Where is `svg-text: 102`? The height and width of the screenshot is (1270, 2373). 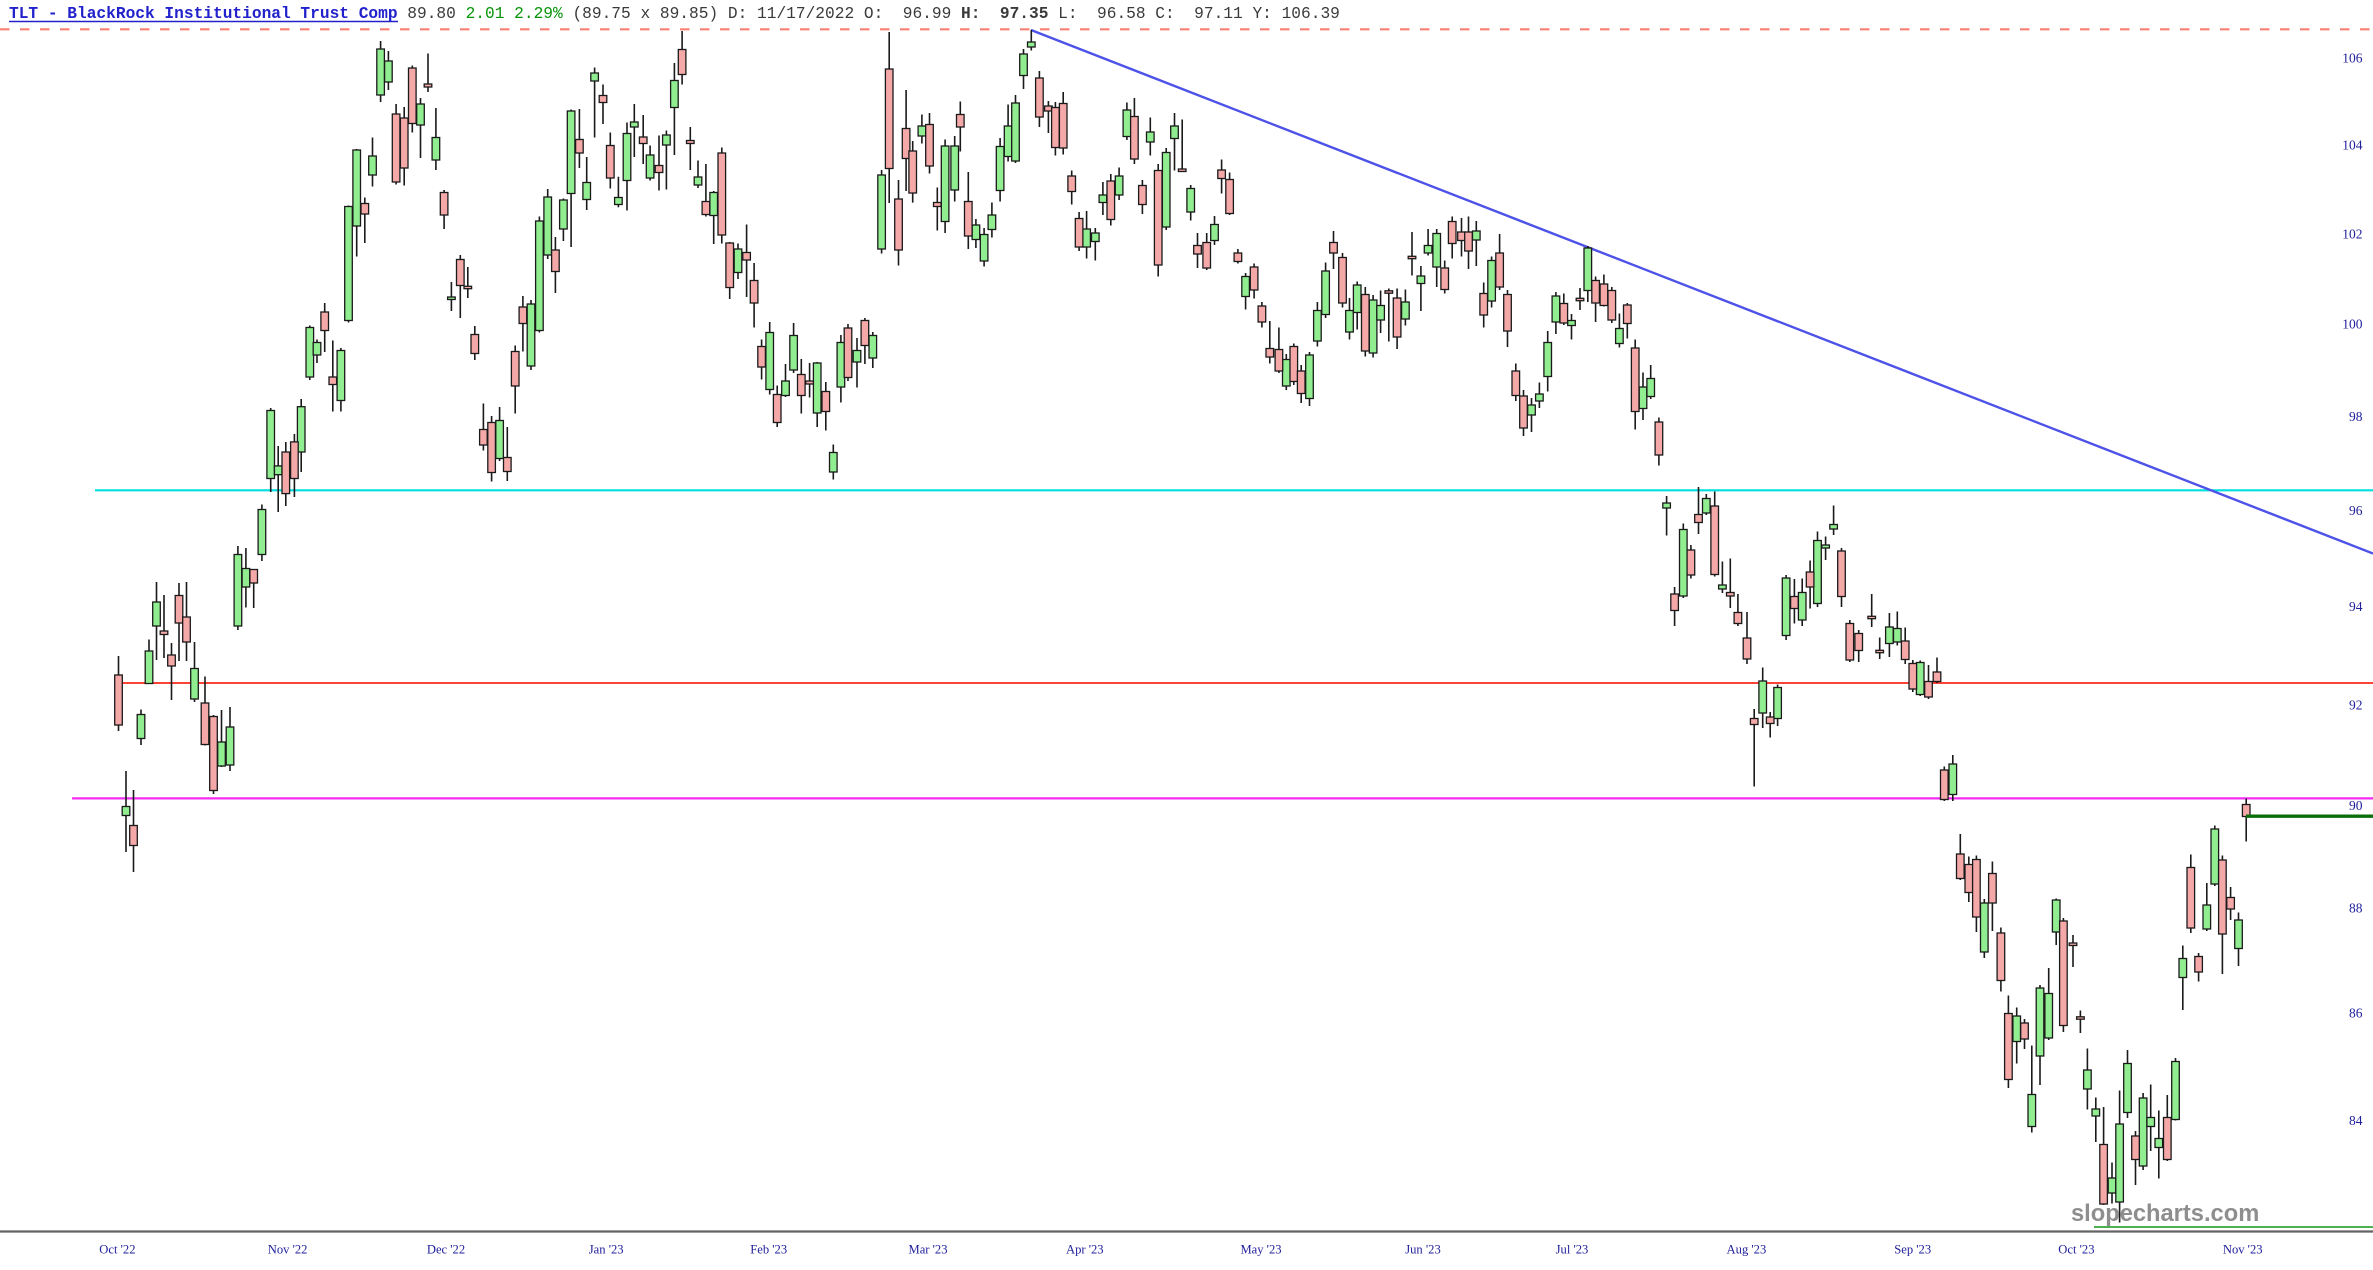 svg-text: 102 is located at coordinates (2352, 233).